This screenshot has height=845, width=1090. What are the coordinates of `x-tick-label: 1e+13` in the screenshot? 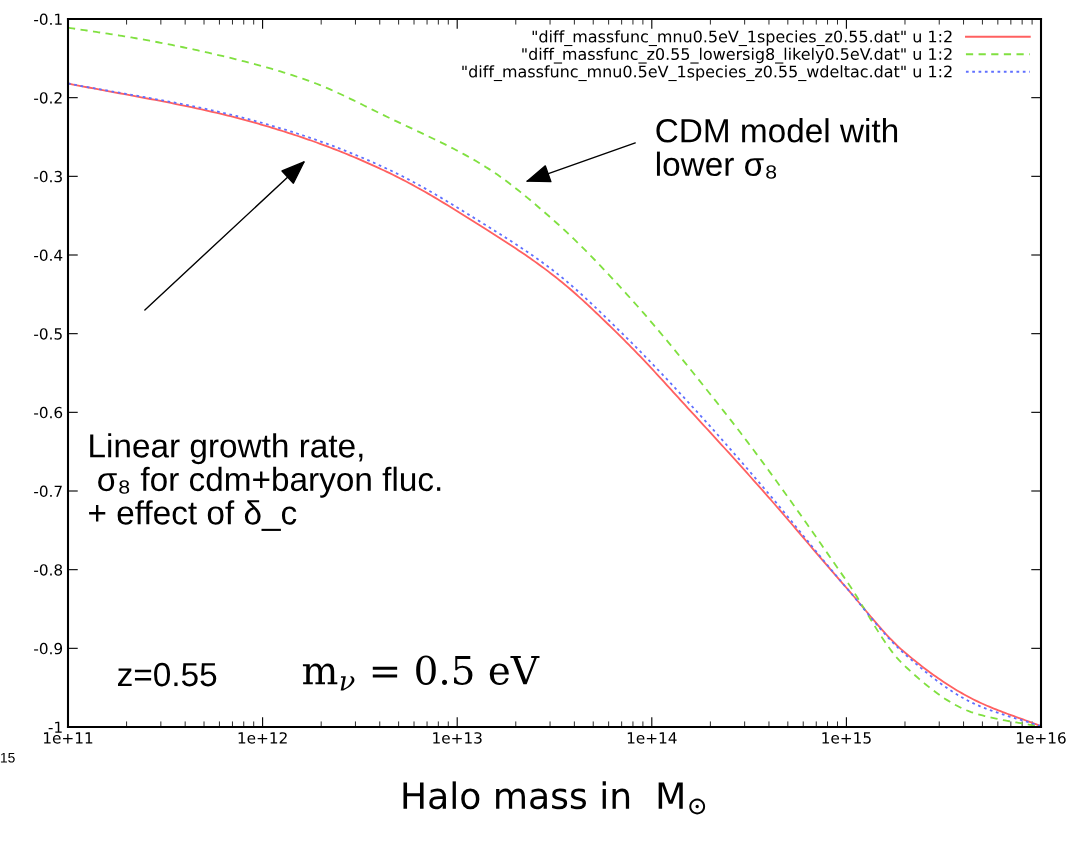 It's located at (457, 738).